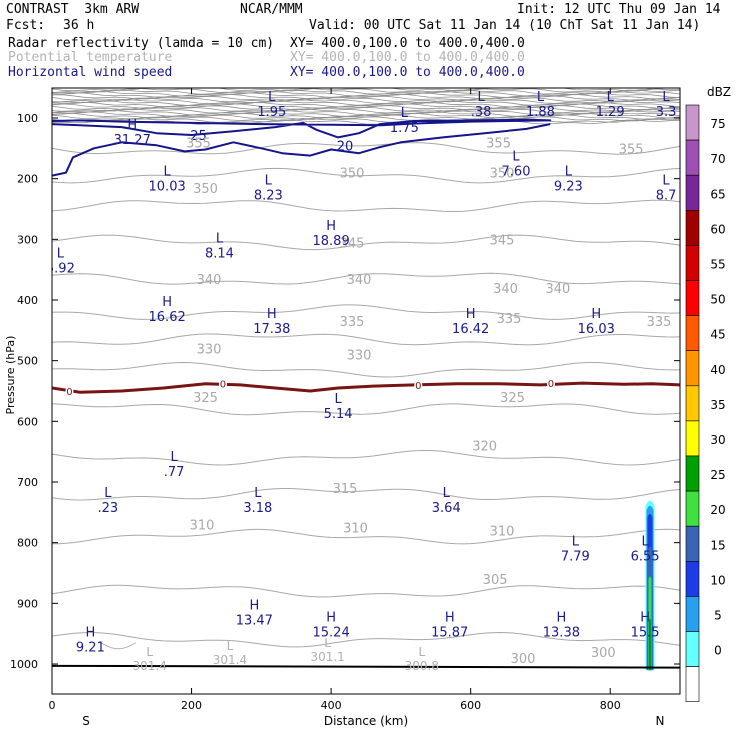 This screenshot has width=740, height=740. What do you see at coordinates (219, 253) in the screenshot?
I see `wind-extremum-value: 8.14` at bounding box center [219, 253].